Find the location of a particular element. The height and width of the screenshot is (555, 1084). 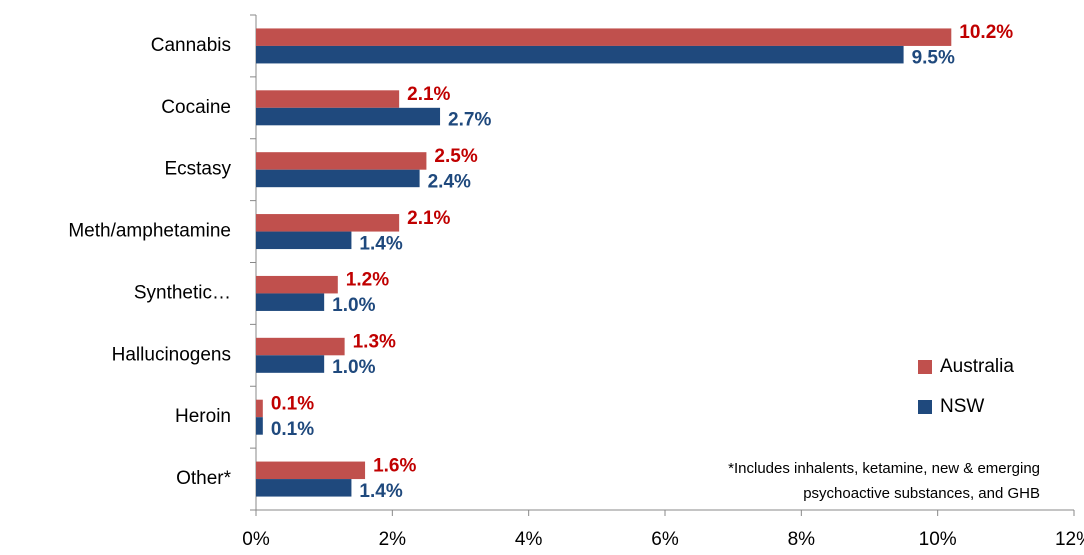

x-tick-label: 10% is located at coordinates (938, 539).